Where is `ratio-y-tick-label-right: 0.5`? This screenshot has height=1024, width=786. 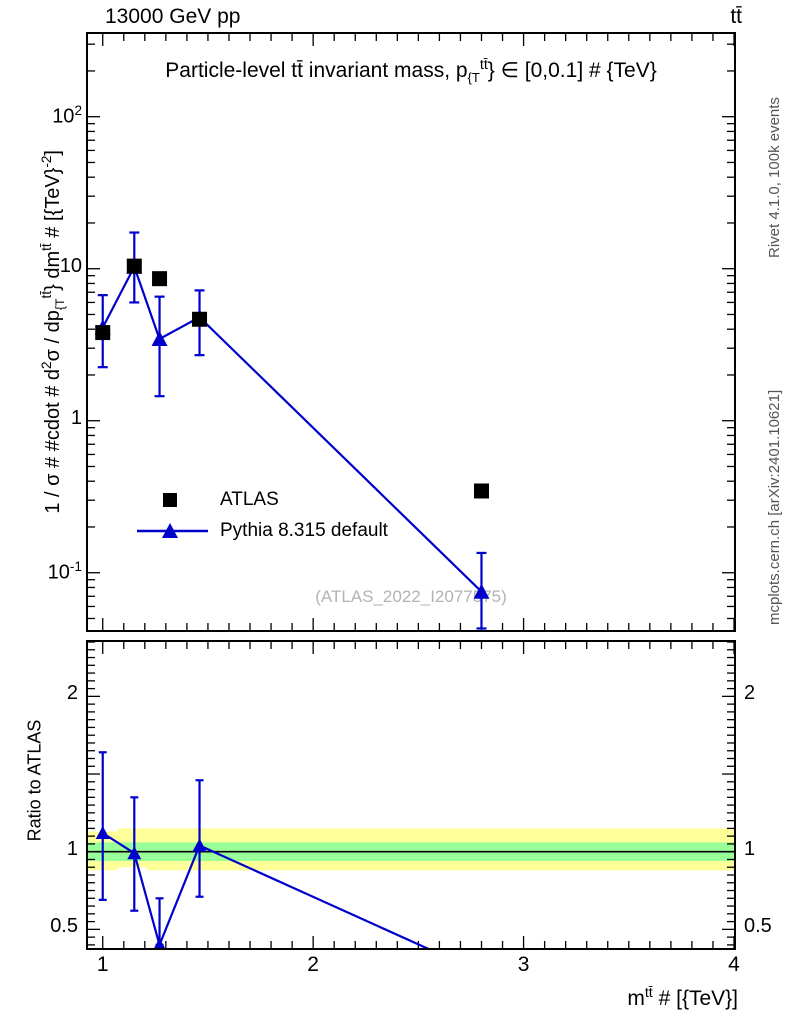 ratio-y-tick-label-right: 0.5 is located at coordinates (758, 926).